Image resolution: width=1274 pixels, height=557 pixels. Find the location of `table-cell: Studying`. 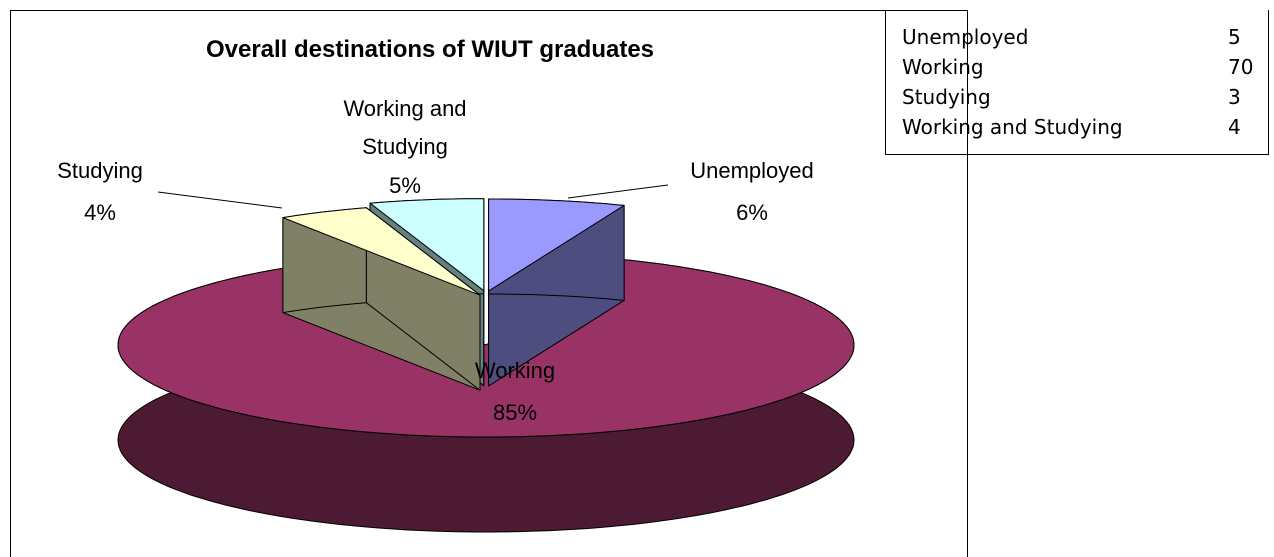

table-cell: Studying is located at coordinates (946, 97).